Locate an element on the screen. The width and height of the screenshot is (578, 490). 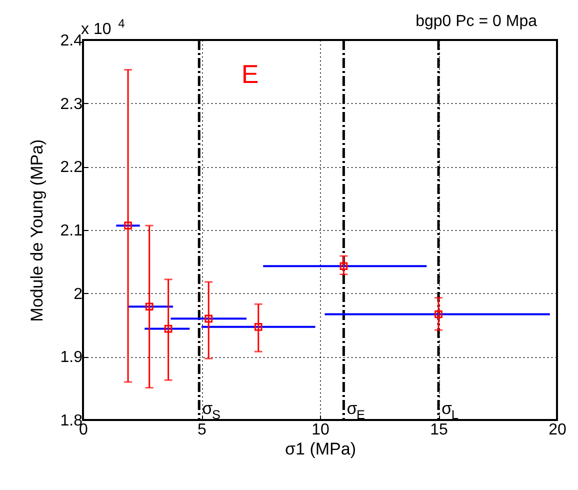
x-tick-label: 20 is located at coordinates (557, 430).